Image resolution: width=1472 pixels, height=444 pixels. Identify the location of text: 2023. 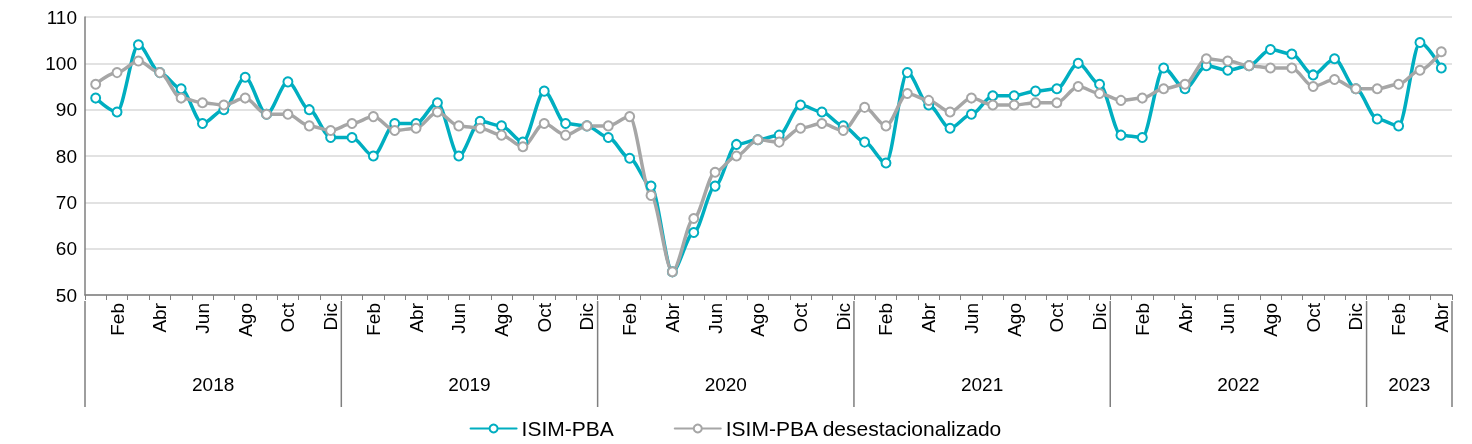
(1409, 385).